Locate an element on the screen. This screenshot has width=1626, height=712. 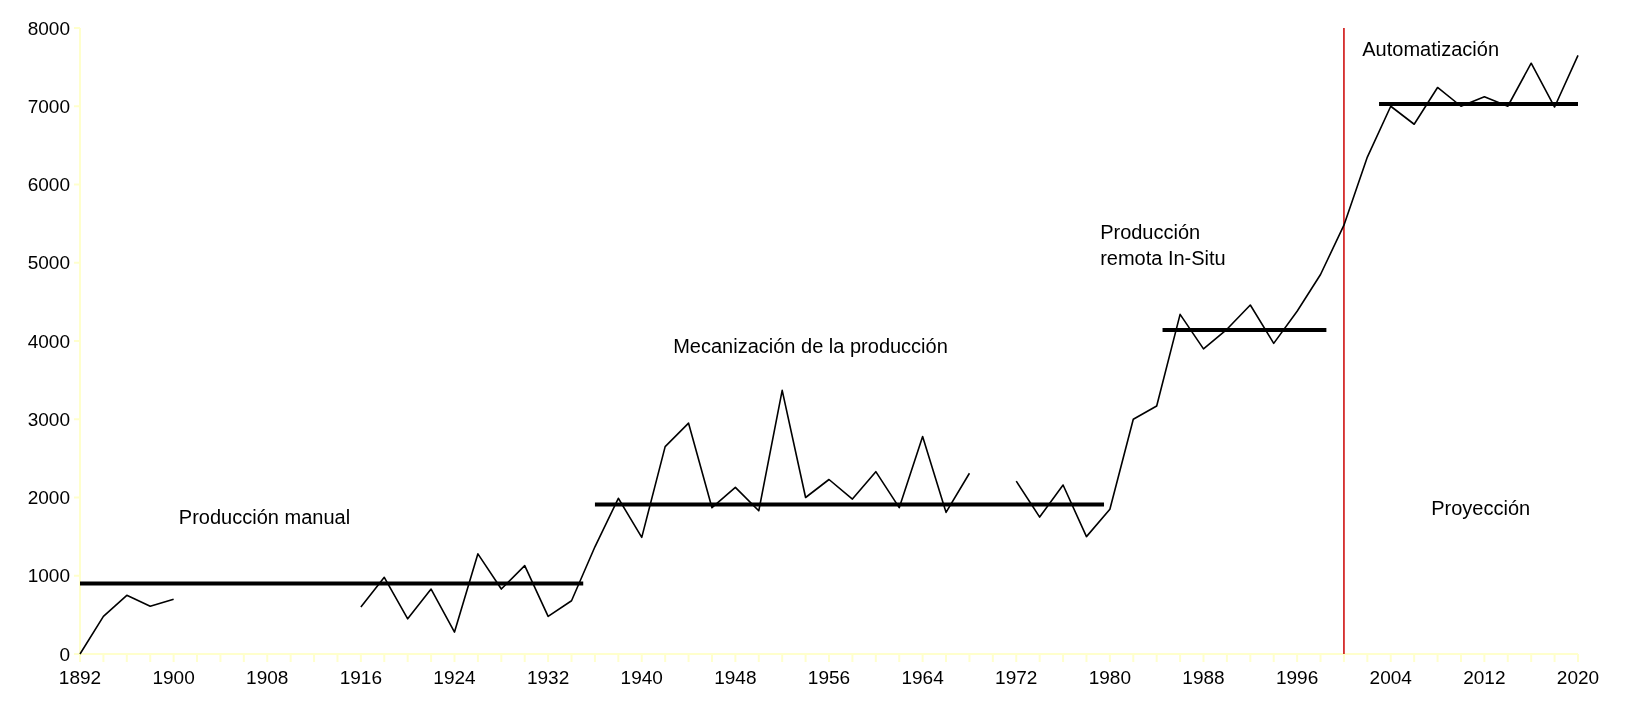
y-tick-label: 1000 is located at coordinates (48, 576).